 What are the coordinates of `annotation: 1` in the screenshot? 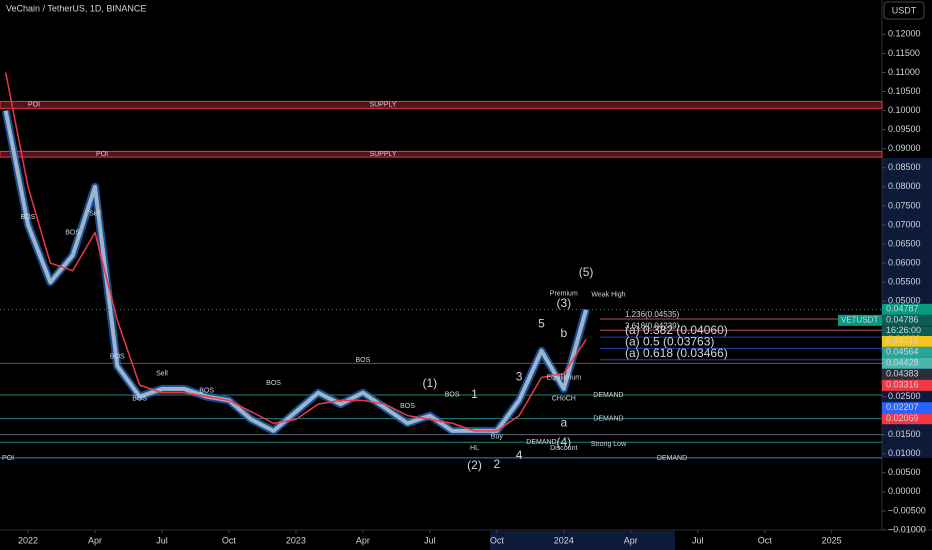 It's located at (474, 394).